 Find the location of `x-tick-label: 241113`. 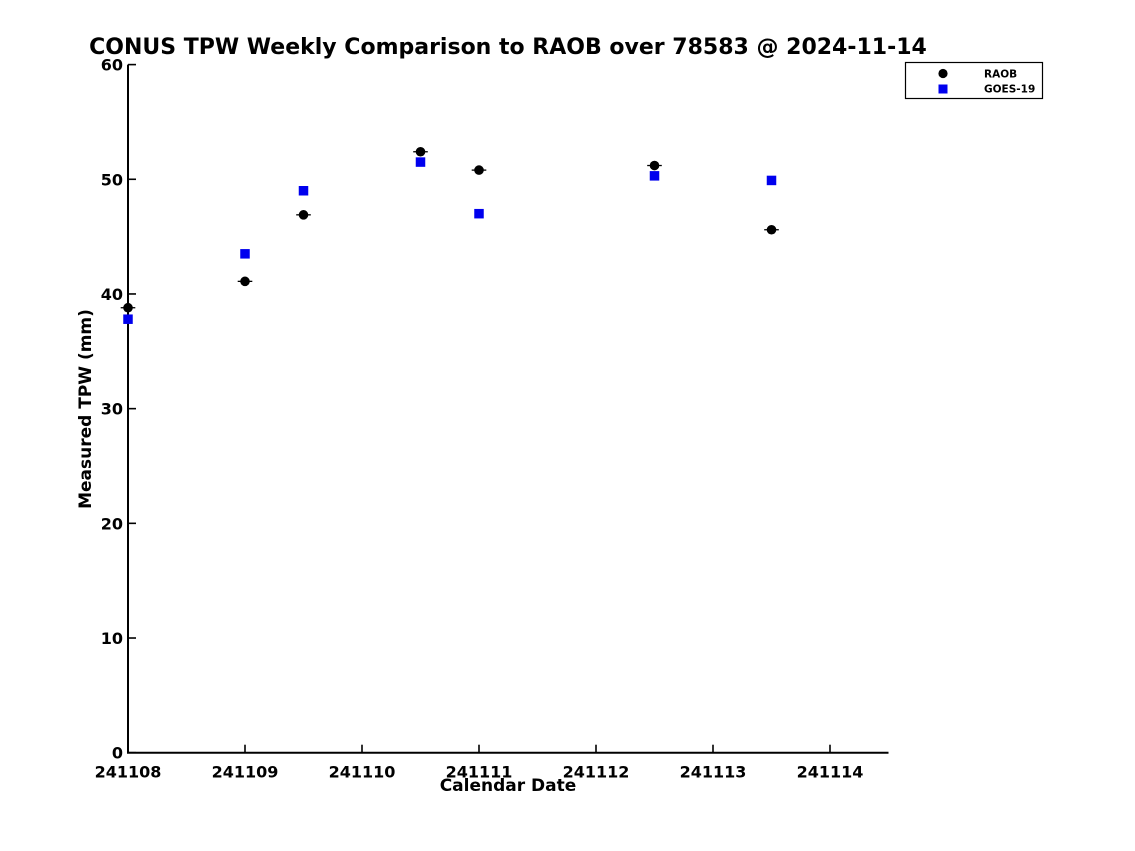

x-tick-label: 241113 is located at coordinates (713, 772).